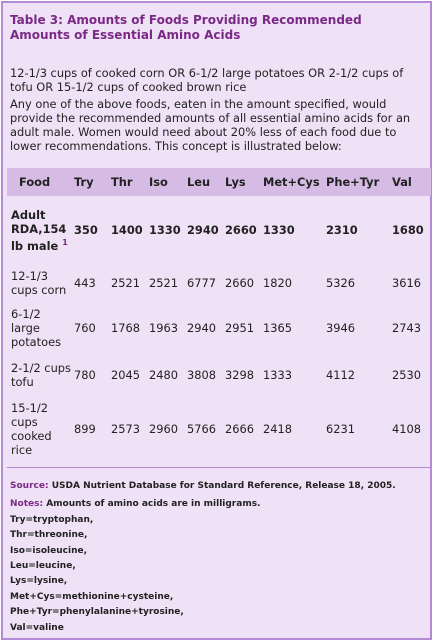  Describe the element at coordinates (340, 328) in the screenshot. I see `table-cell: 3946` at that location.